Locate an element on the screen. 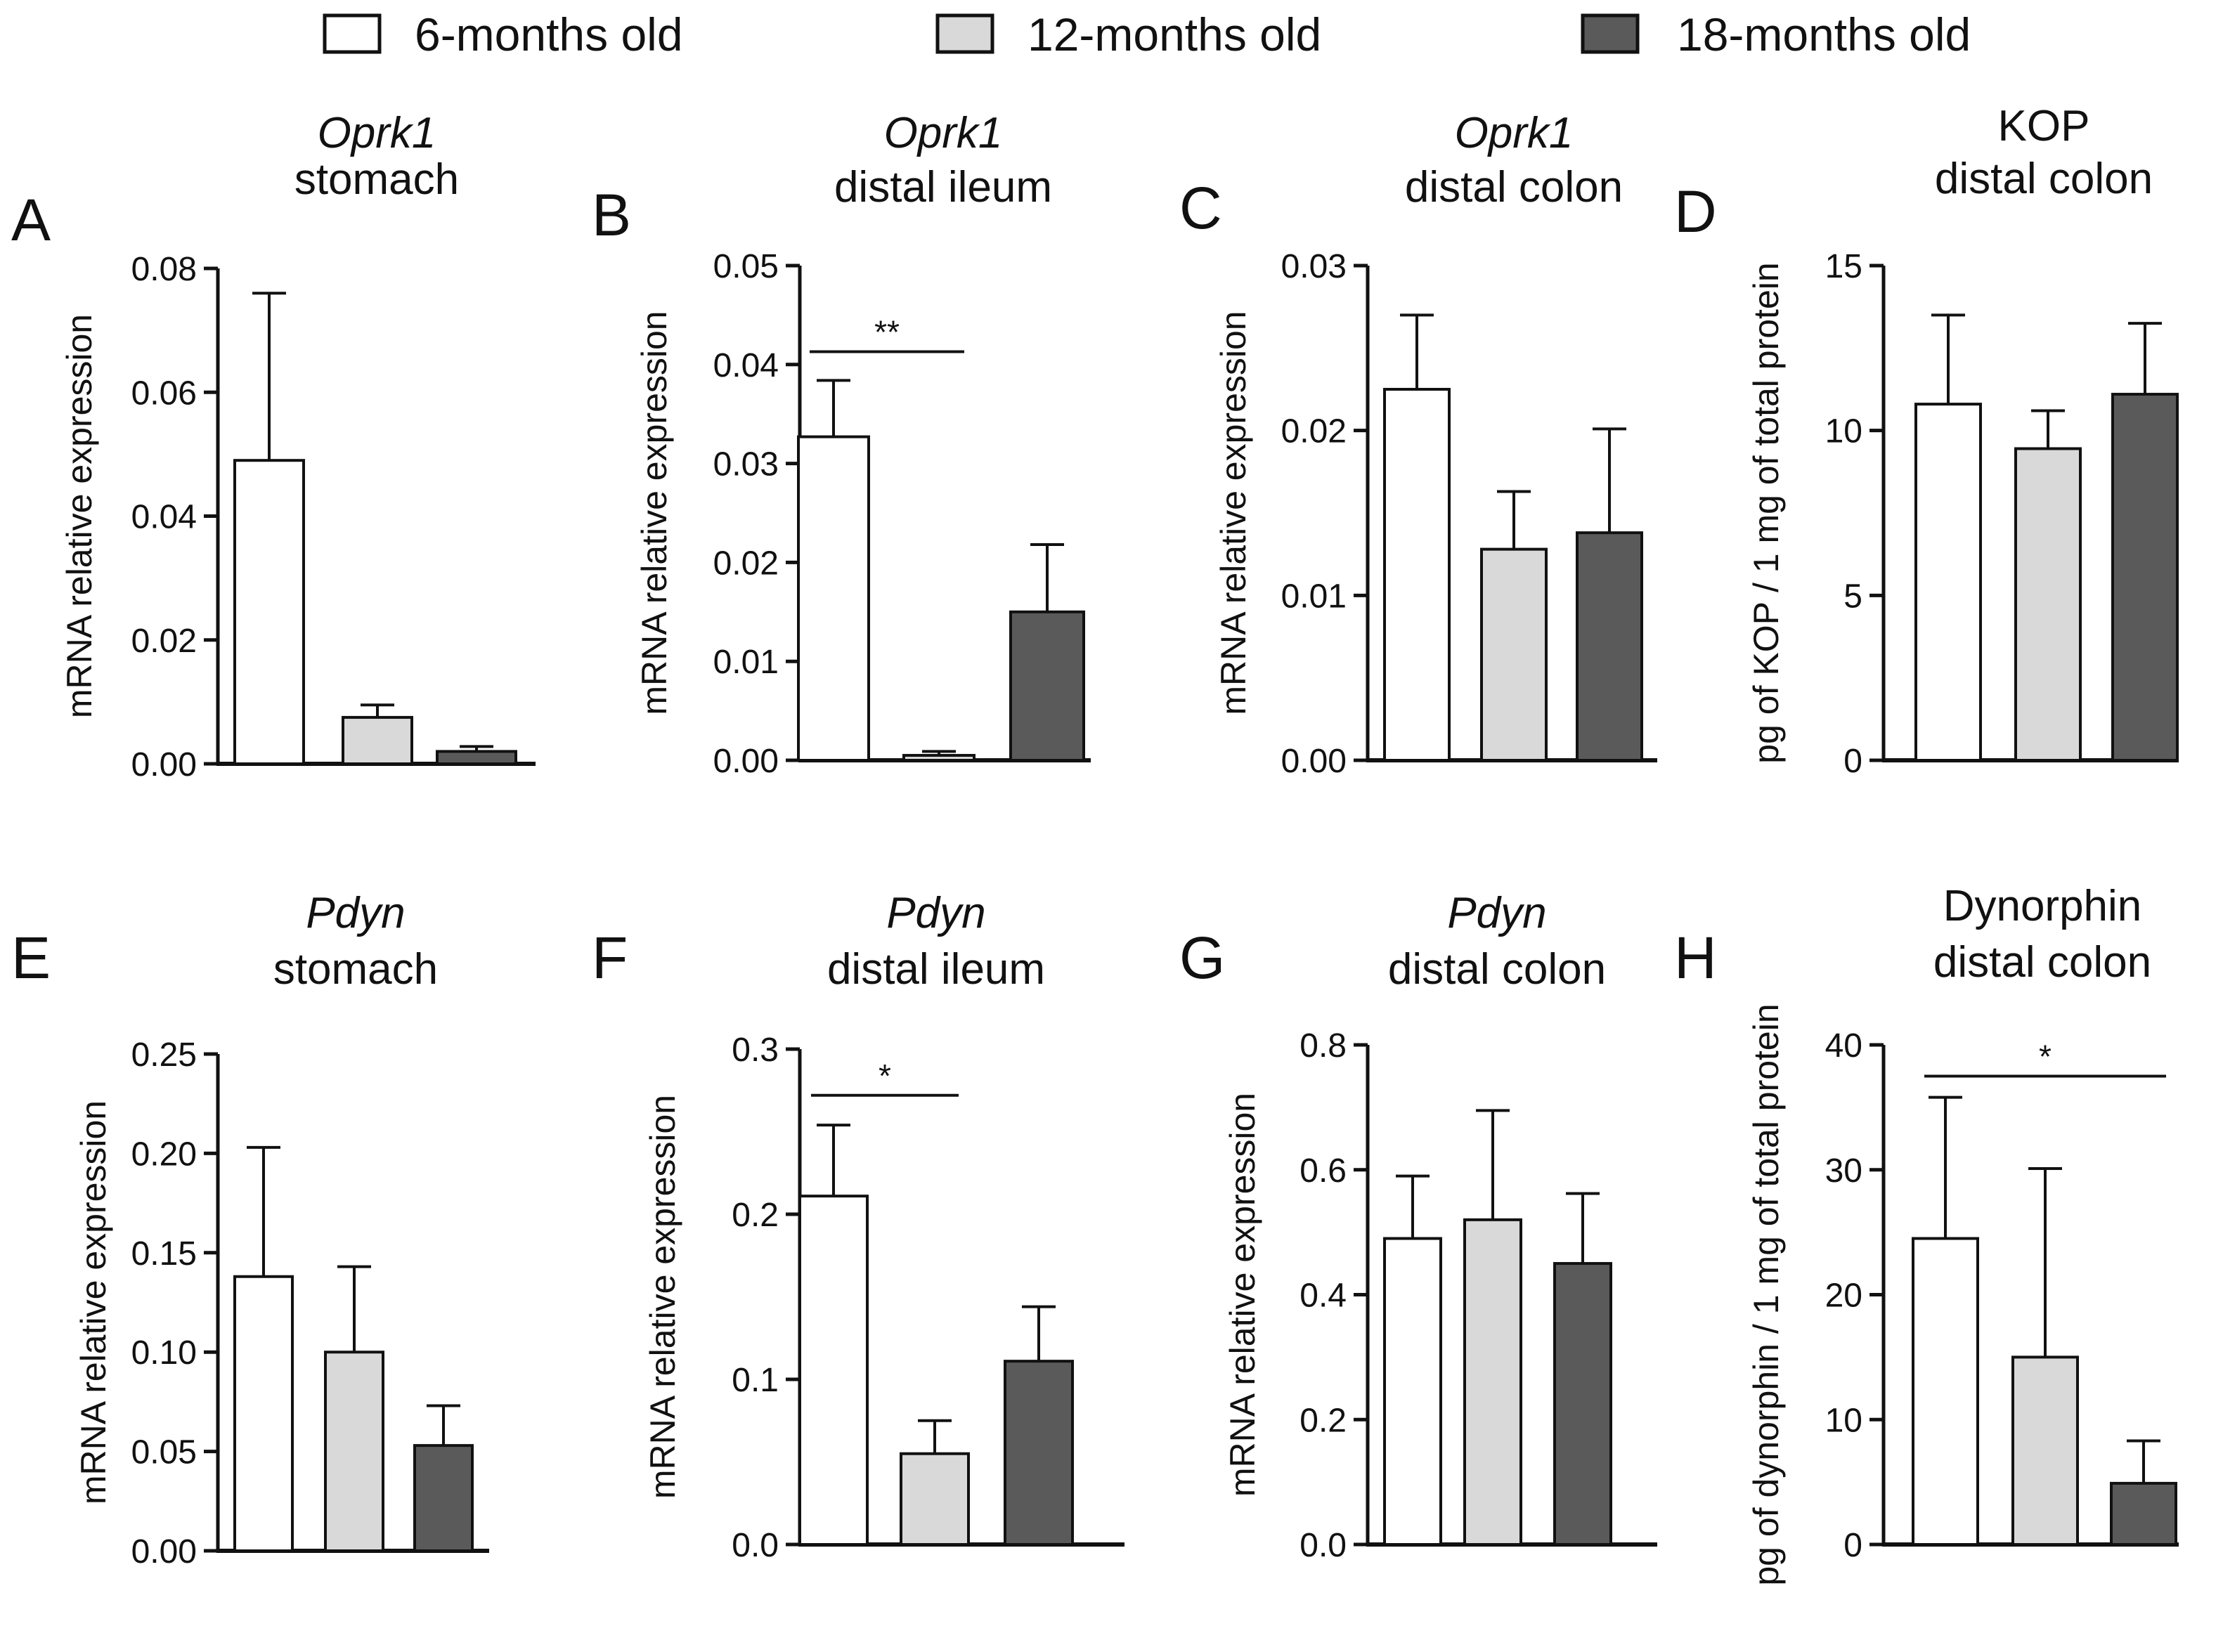  y-tick-label-a: 0.04 is located at coordinates (164, 517).